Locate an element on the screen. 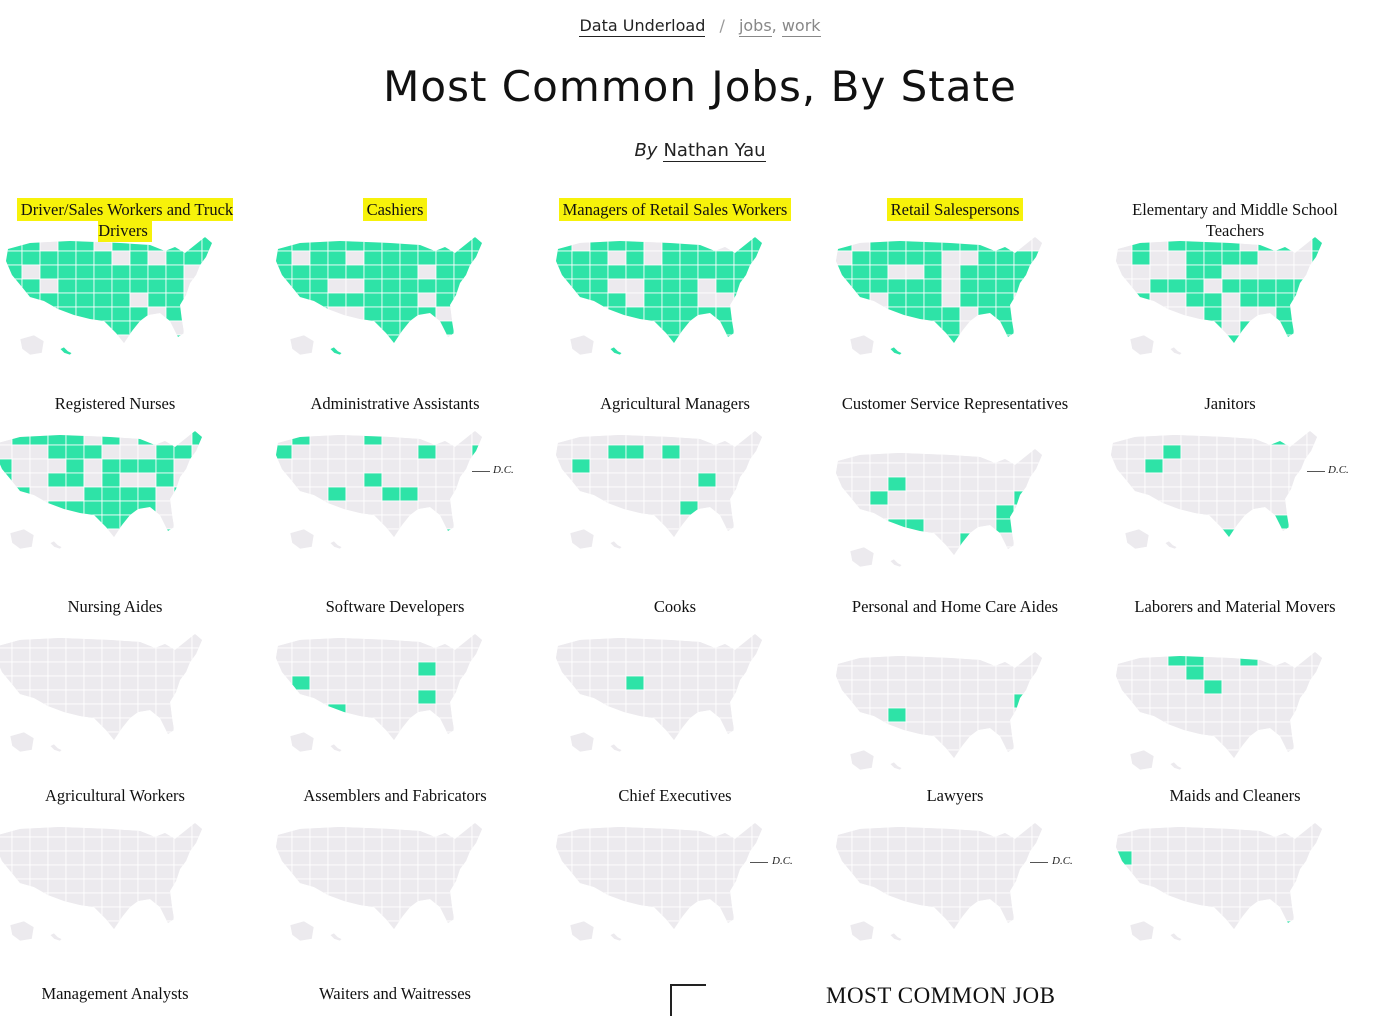  tag-jobs-link: jobs is located at coordinates (755, 26).